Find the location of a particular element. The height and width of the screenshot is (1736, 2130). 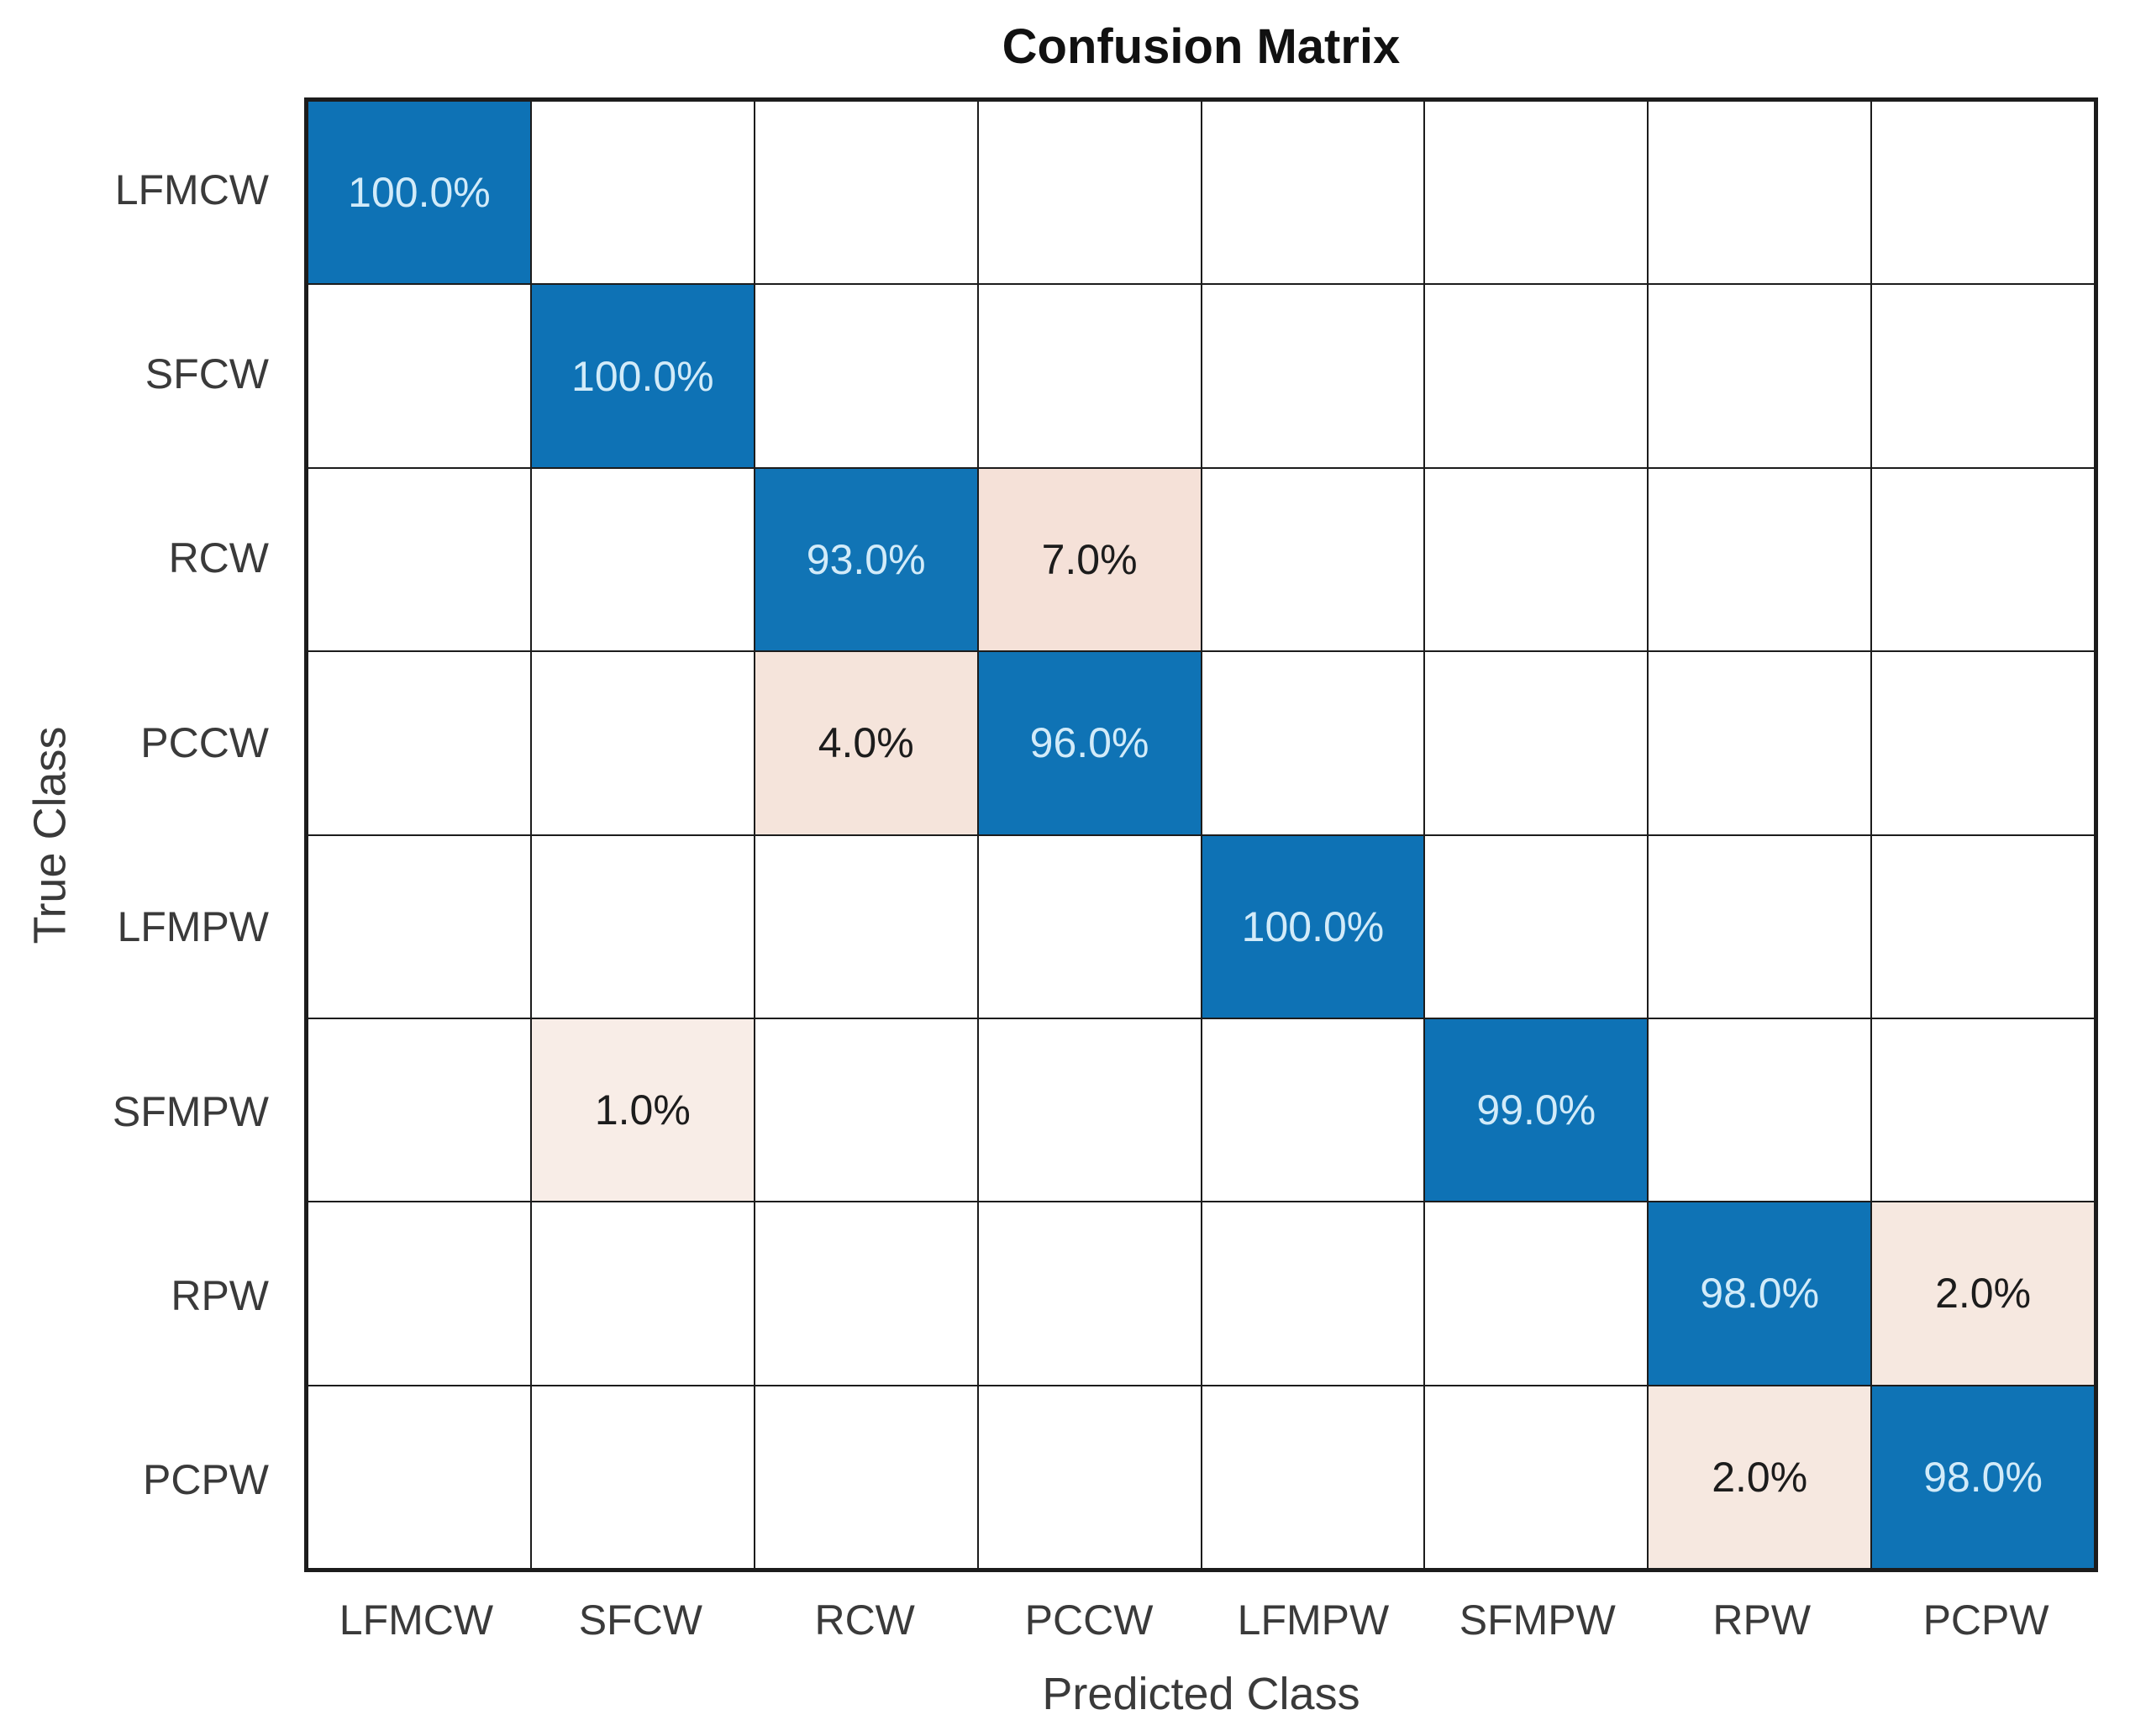

y-tick-label: PCCW is located at coordinates (204, 742).